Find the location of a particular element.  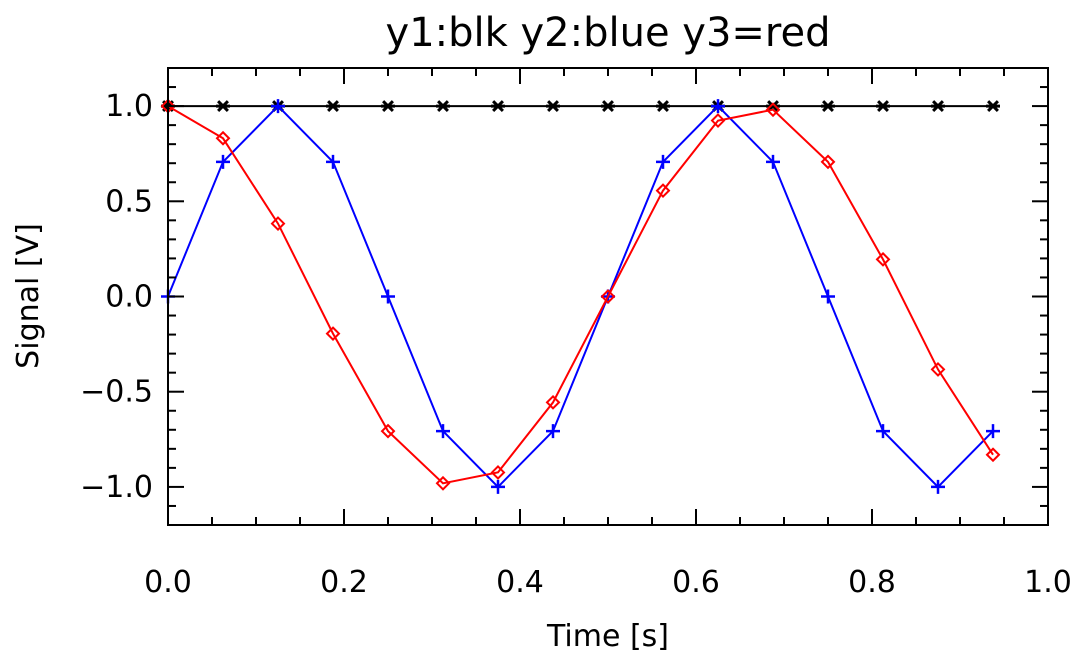

x-axis-label: Time [s] is located at coordinates (607, 636).